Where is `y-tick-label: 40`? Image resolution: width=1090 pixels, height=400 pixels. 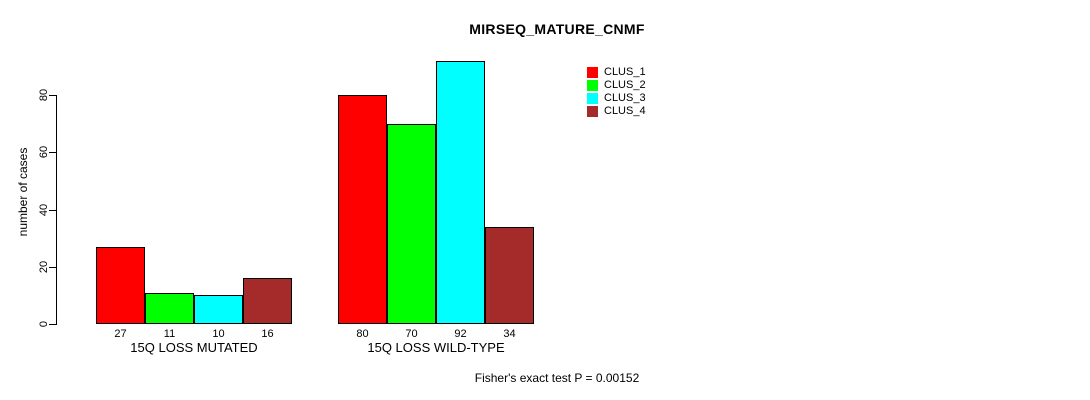
y-tick-label: 40 is located at coordinates (44, 209).